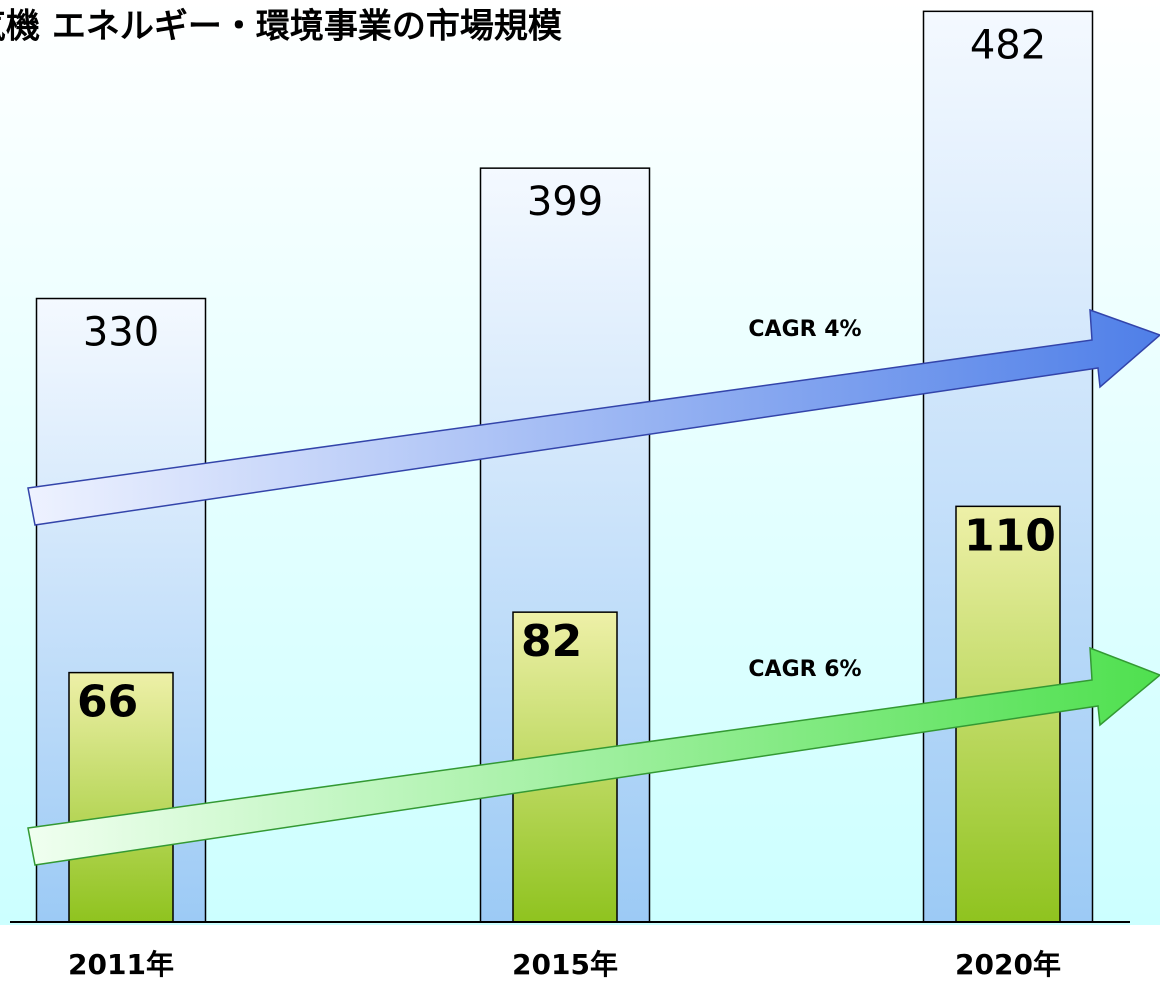 The image size is (1160, 1003). Describe the element at coordinates (565, 964) in the screenshot. I see `x-tick-label: 2015年` at that location.